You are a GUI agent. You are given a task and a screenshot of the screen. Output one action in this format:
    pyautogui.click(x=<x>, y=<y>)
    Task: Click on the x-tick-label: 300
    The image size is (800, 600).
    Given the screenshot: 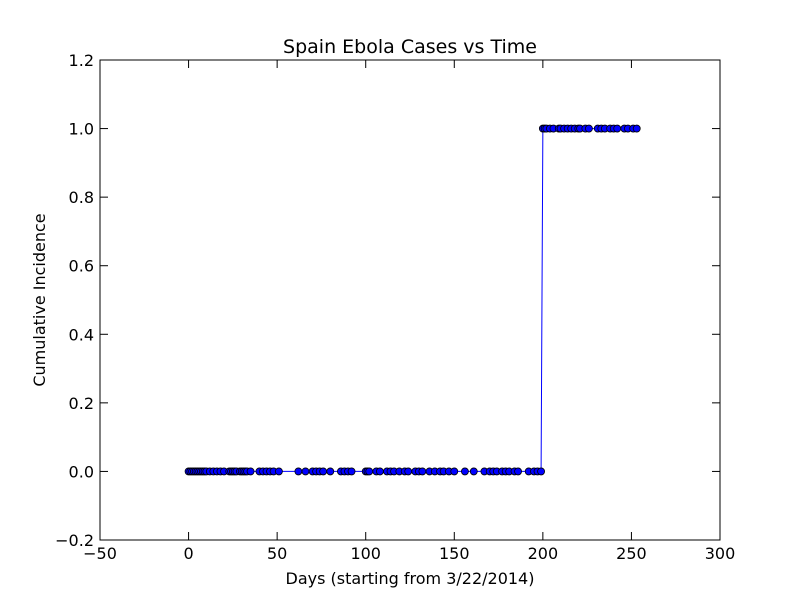 What is the action you would take?
    pyautogui.click(x=720, y=553)
    